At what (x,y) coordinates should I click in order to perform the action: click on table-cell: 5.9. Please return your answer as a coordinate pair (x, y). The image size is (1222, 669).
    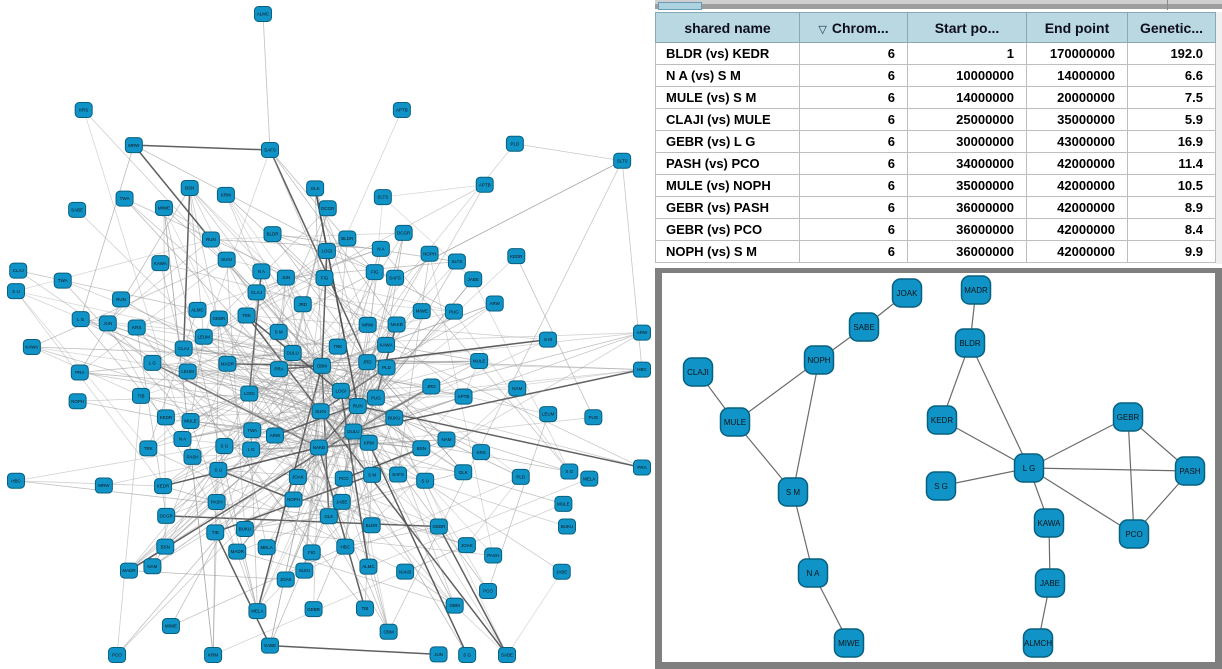
    Looking at the image, I should click on (1171, 119).